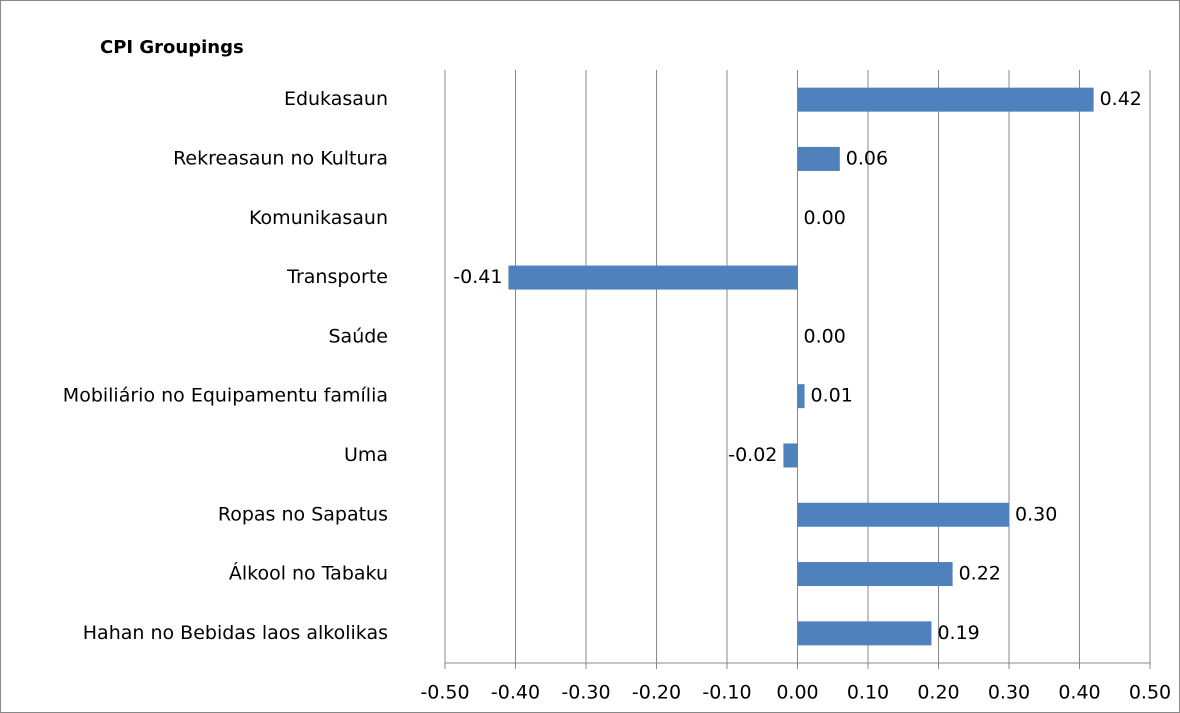  What do you see at coordinates (726, 693) in the screenshot?
I see `x-tick-label: -0.10` at bounding box center [726, 693].